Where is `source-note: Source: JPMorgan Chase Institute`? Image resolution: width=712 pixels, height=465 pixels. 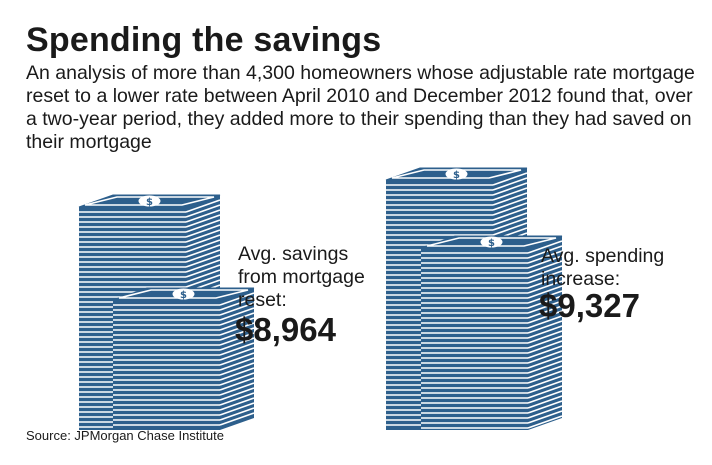 source-note: Source: JPMorgan Chase Institute is located at coordinates (125, 435).